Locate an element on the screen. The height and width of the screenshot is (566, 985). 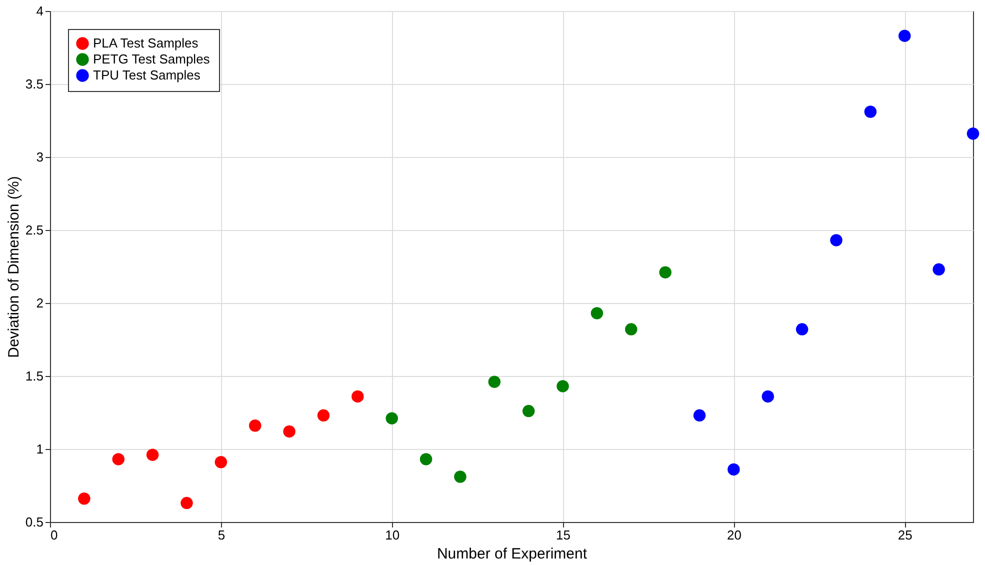
x-tick-label: 25 is located at coordinates (905, 535).